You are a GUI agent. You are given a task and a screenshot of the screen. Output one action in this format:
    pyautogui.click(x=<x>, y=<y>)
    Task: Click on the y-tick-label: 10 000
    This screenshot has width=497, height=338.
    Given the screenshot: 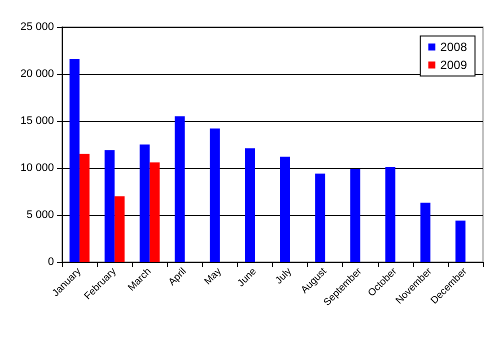 What is the action you would take?
    pyautogui.click(x=37, y=168)
    